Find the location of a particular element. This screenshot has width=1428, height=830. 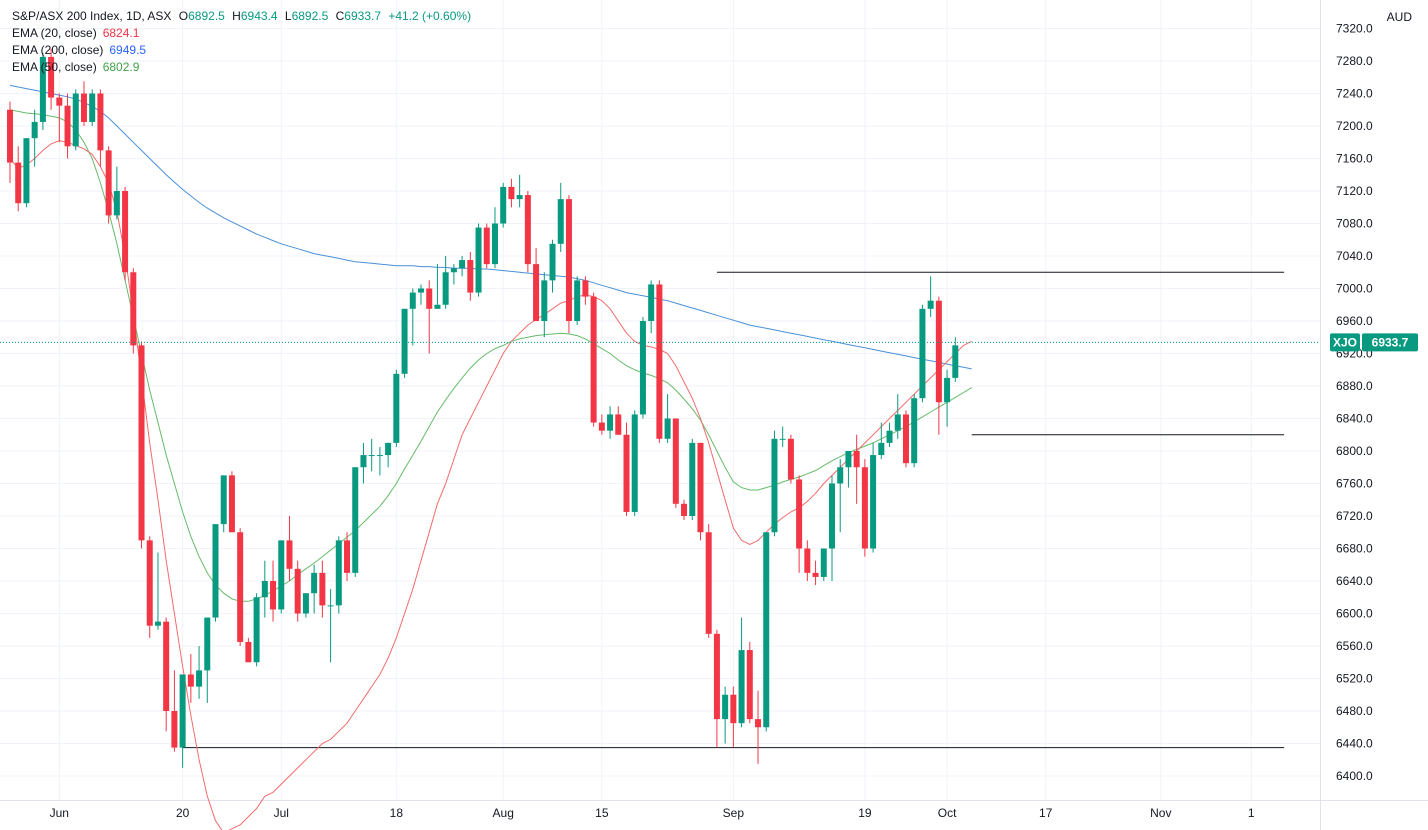

price-tick-label: 6880.0 is located at coordinates (1354, 386).